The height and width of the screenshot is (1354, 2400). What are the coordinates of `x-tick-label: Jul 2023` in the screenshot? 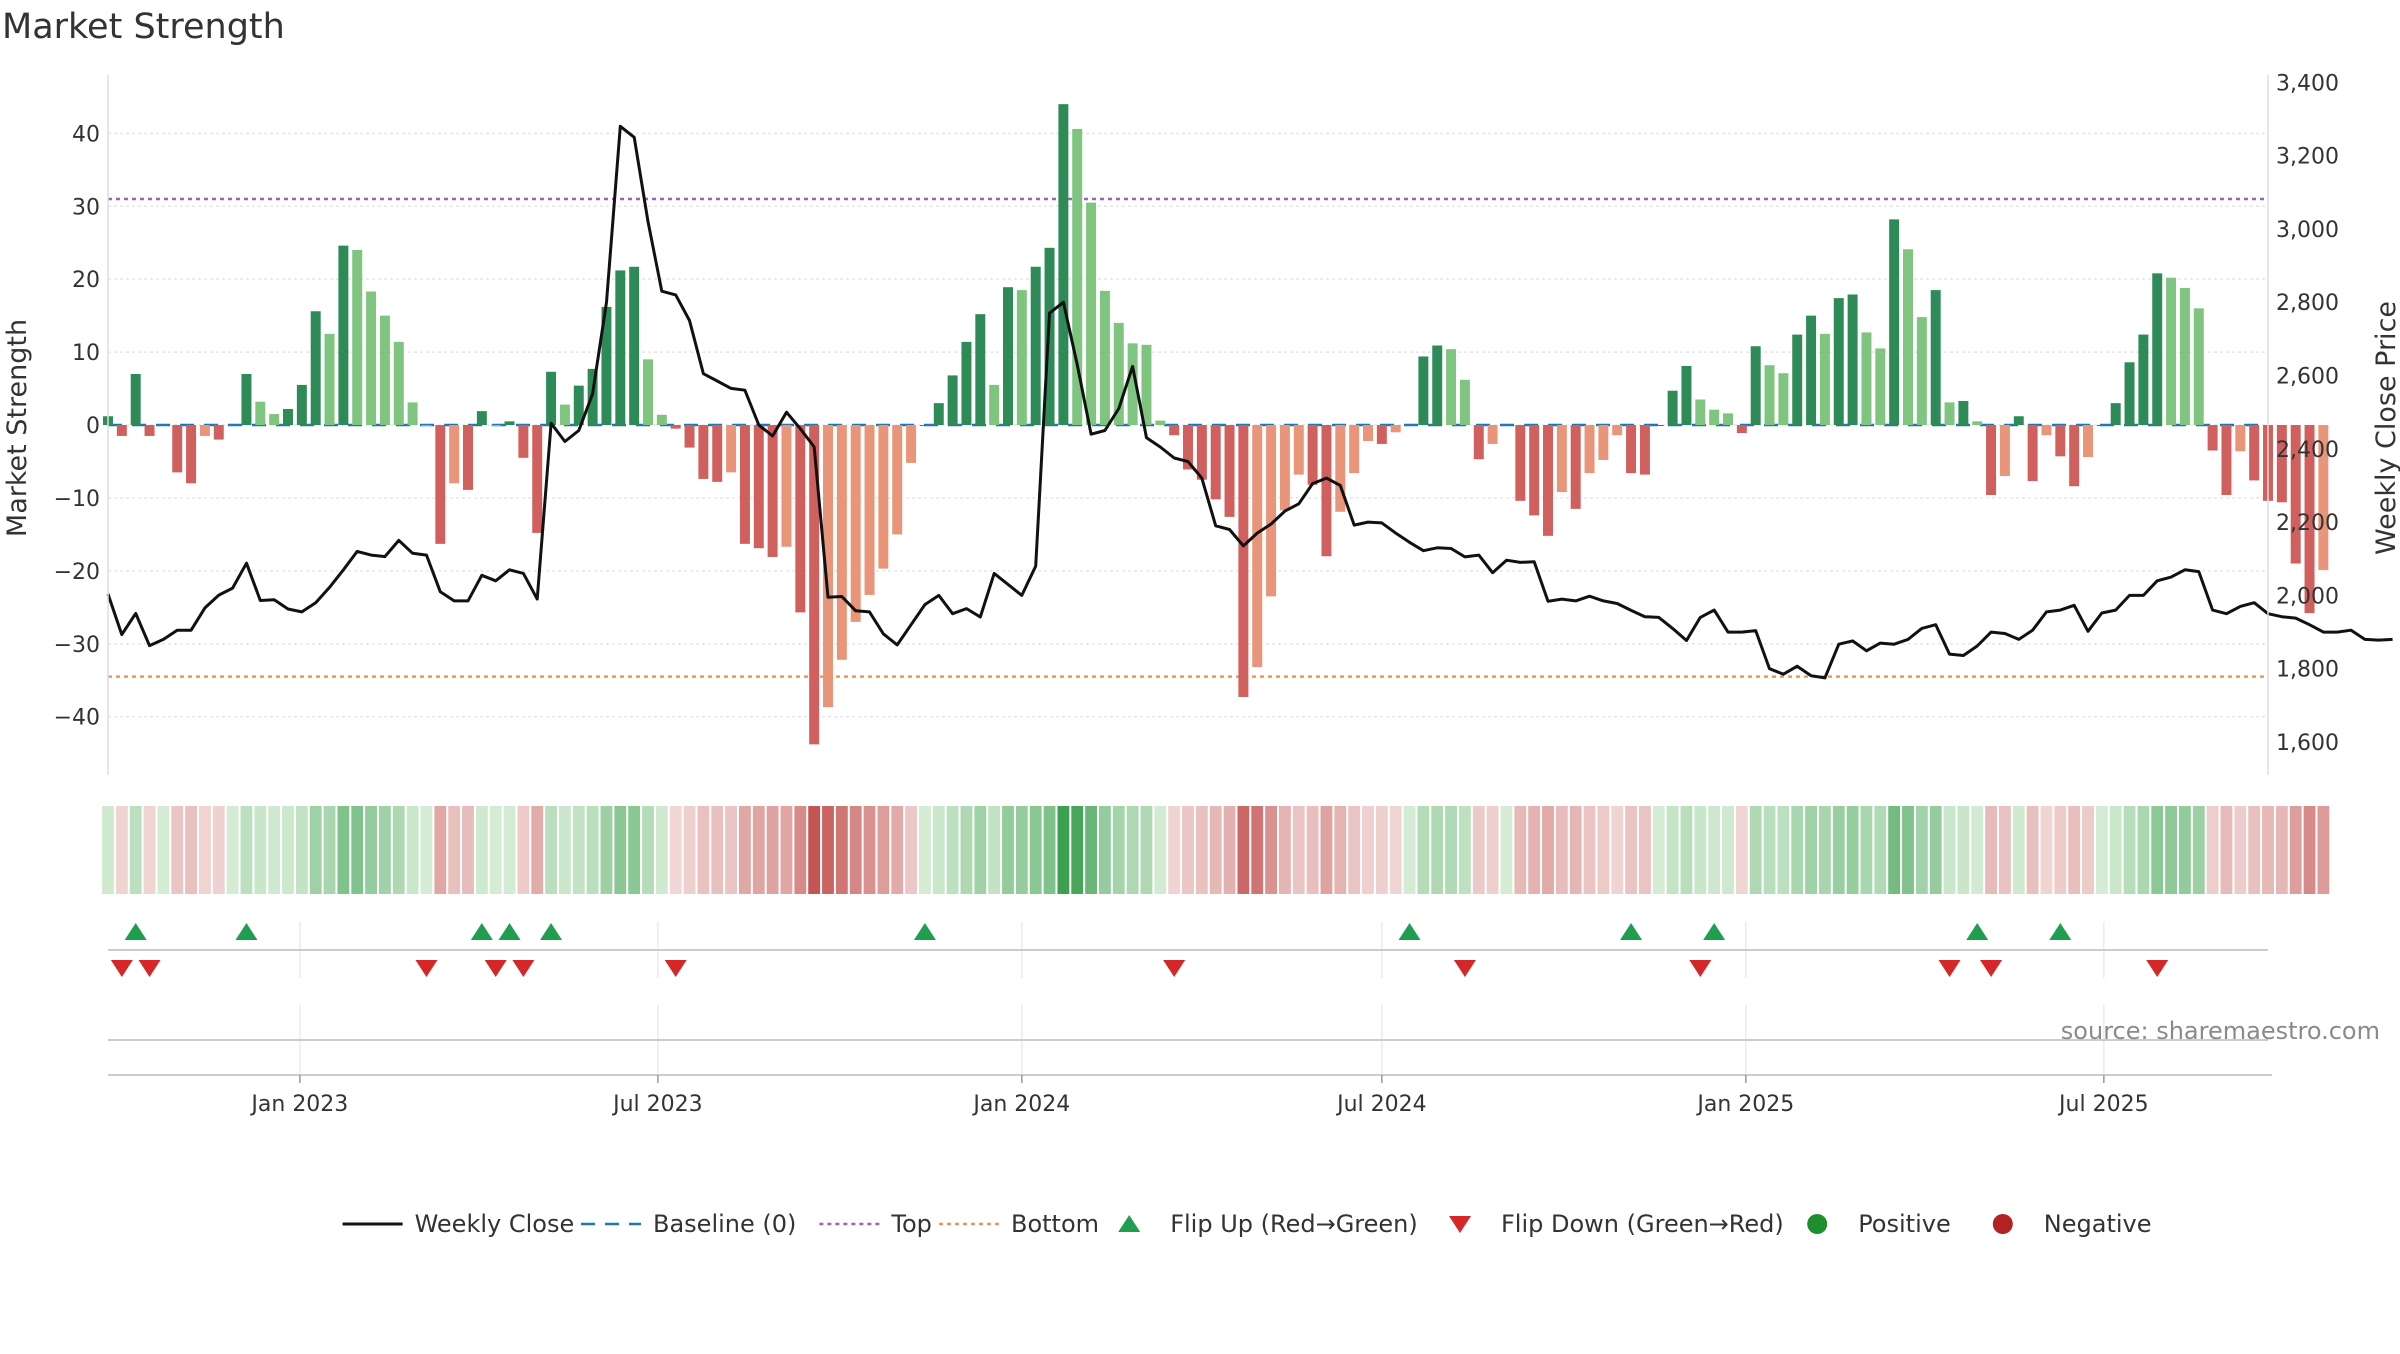 It's located at (657, 1104).